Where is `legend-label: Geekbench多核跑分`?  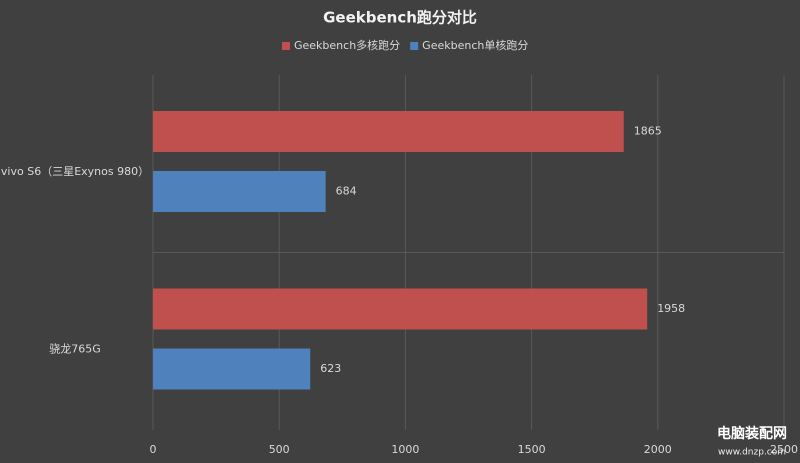
legend-label: Geekbench多核跑分 is located at coordinates (347, 45).